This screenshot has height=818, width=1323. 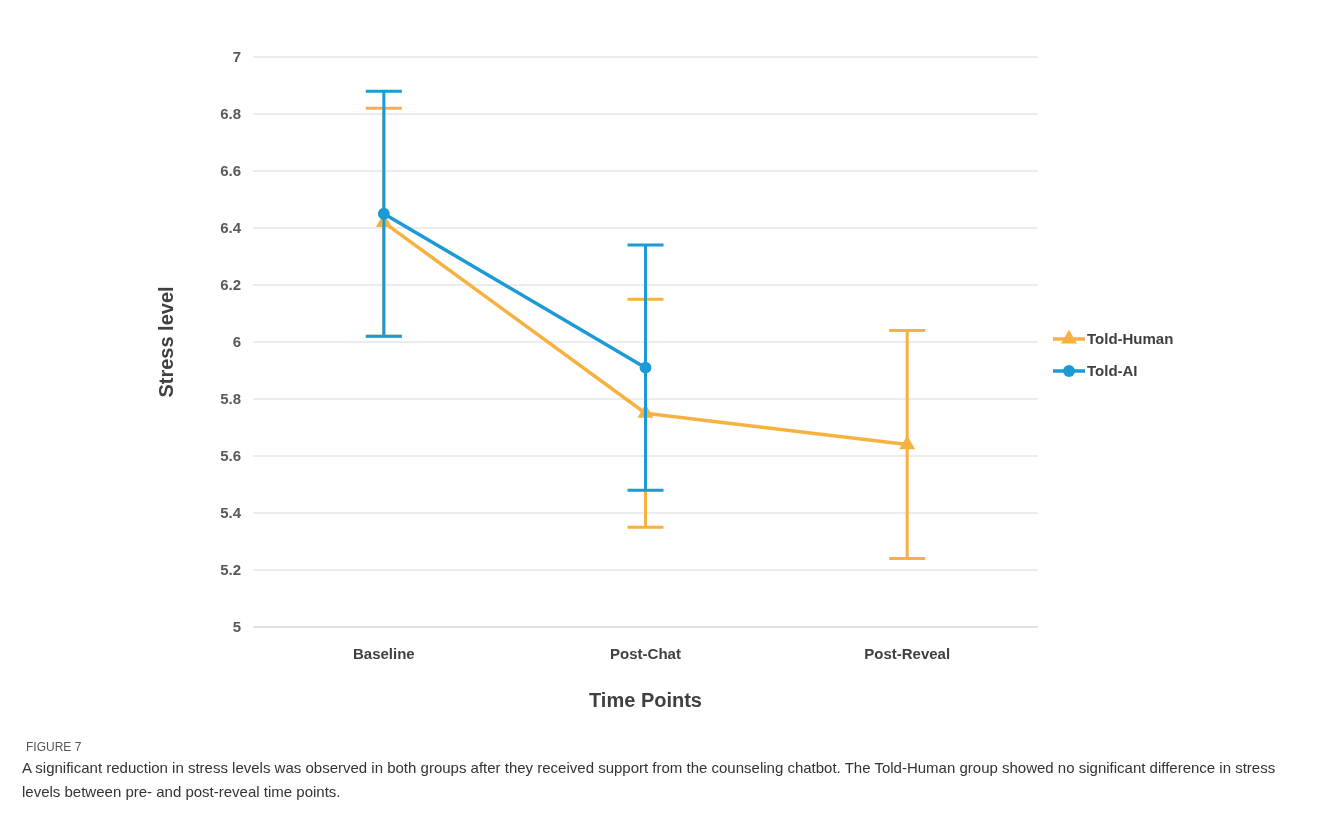 I want to click on legend-label: Told-Human, so click(x=1130, y=339).